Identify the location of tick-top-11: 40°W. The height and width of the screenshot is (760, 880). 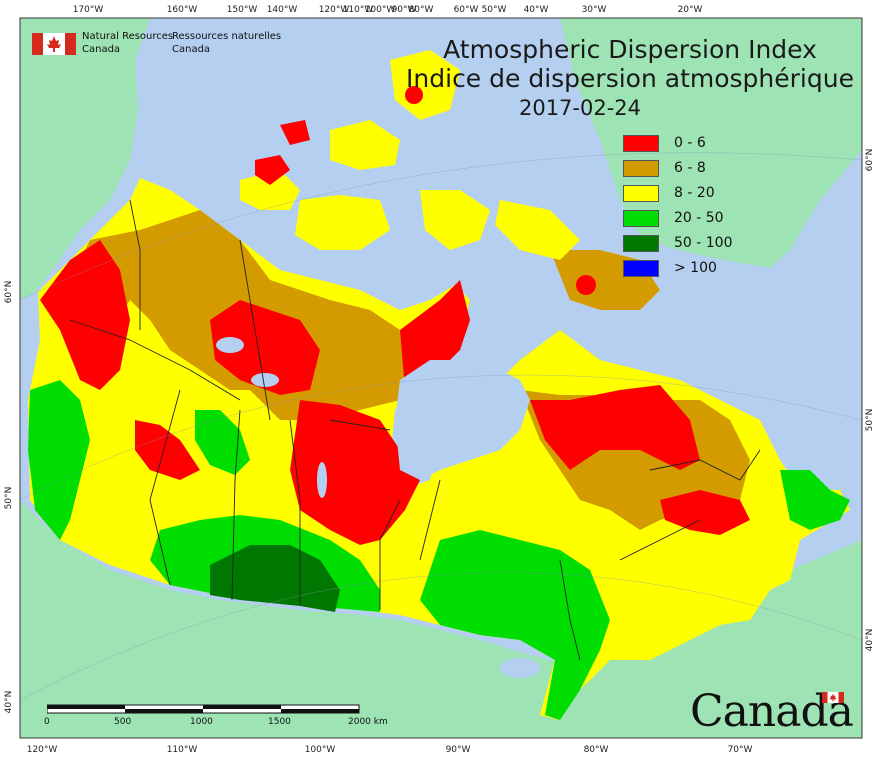
(536, 10).